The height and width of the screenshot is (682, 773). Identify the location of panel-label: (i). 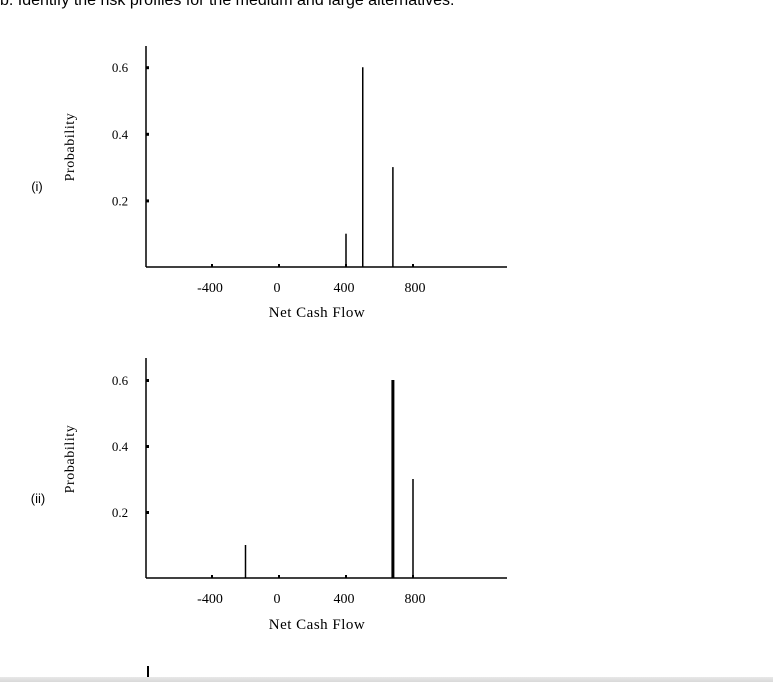
(37, 186).